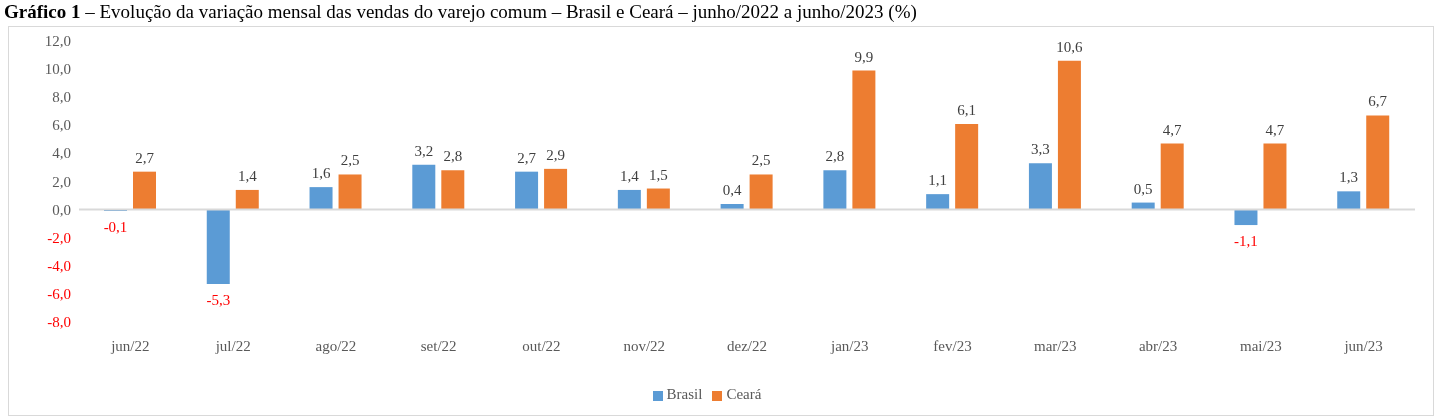 This screenshot has width=1436, height=417. I want to click on data-label: 10,6, so click(1070, 46).